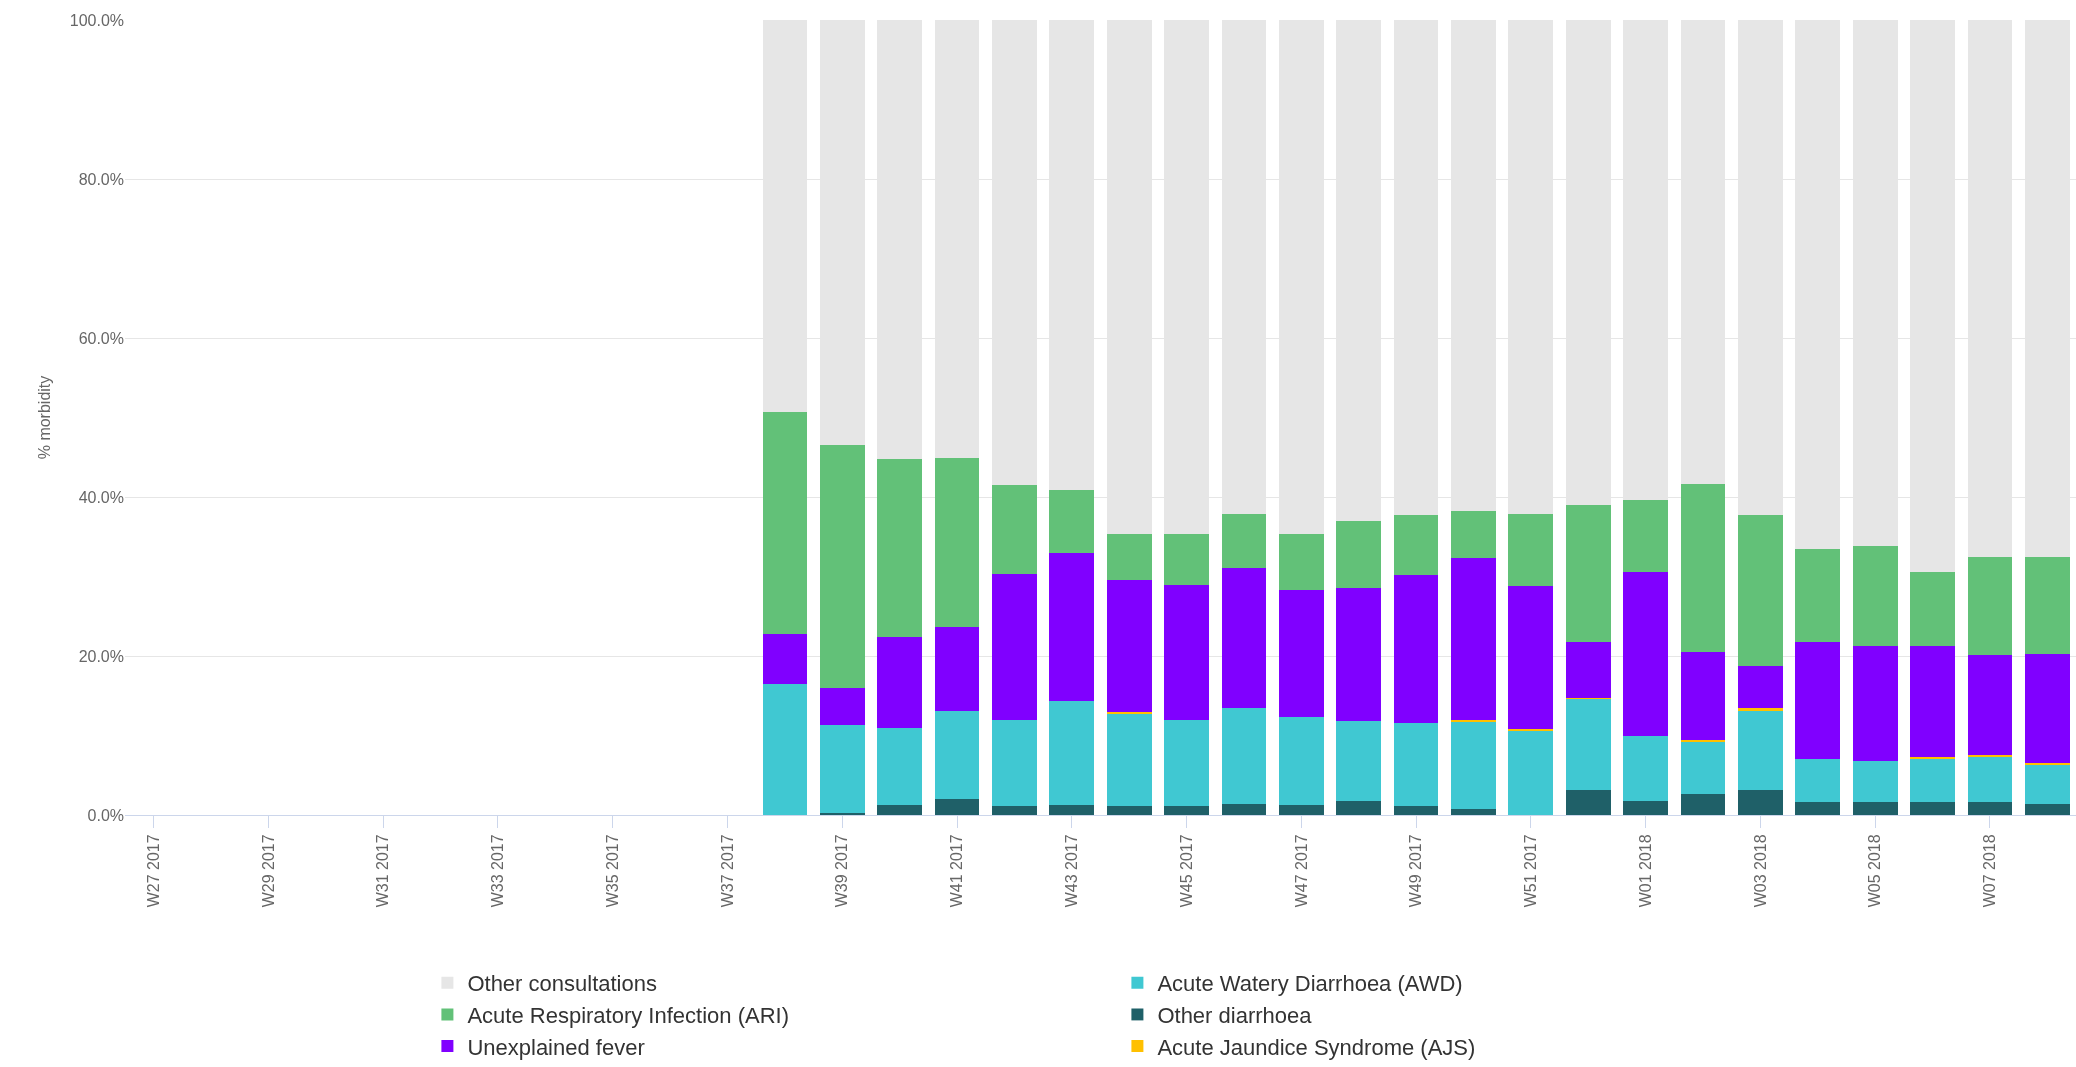 This screenshot has width=2076, height=1067. What do you see at coordinates (1645, 871) in the screenshot?
I see `x-tick-label: W01 2018` at bounding box center [1645, 871].